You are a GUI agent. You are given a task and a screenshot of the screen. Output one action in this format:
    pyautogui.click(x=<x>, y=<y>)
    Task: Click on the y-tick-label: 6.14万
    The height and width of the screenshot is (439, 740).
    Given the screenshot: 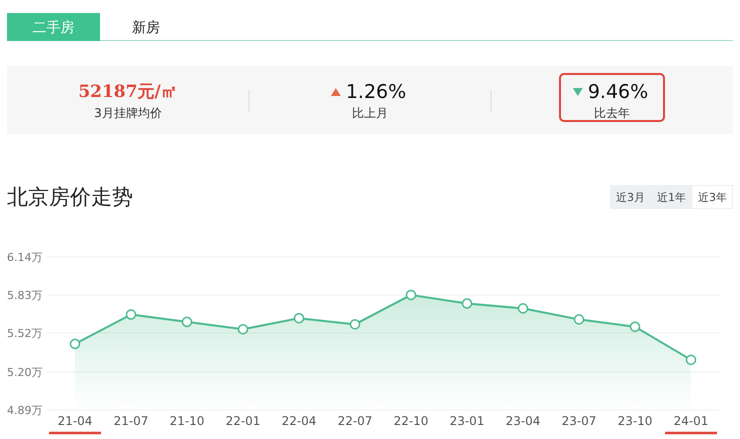 What is the action you would take?
    pyautogui.click(x=24, y=257)
    